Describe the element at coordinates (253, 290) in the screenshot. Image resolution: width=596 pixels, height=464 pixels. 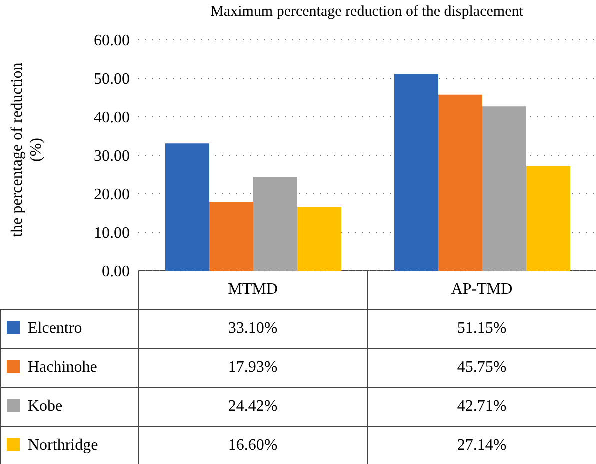
I see `x-tick-label: MTMD` at that location.